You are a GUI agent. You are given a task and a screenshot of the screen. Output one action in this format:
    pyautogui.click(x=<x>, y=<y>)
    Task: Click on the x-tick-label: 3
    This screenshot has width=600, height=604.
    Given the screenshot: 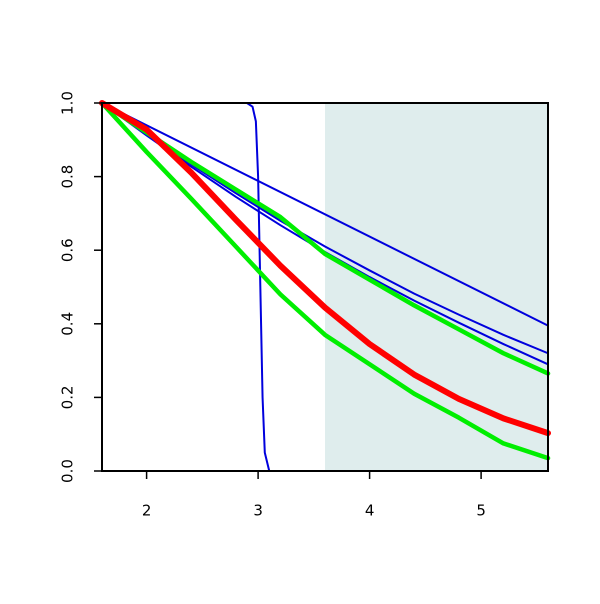 What is the action you would take?
    pyautogui.click(x=258, y=511)
    